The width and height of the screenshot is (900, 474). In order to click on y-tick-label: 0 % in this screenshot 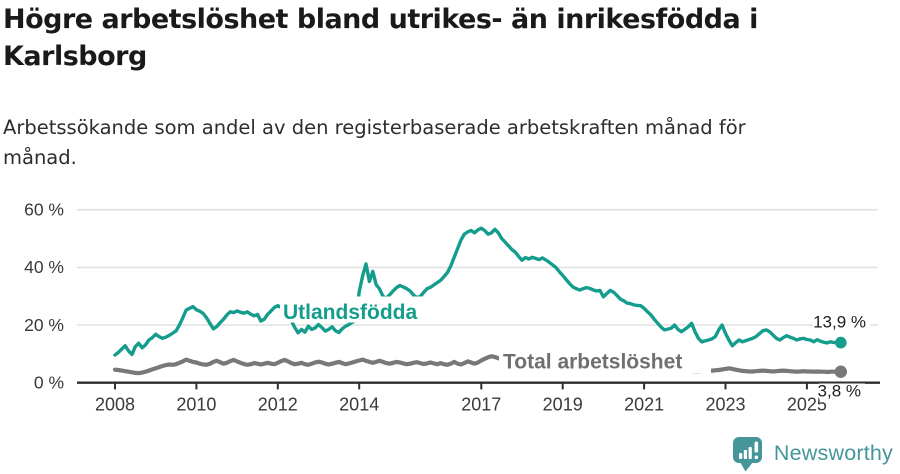, I will do `click(49, 383)`.